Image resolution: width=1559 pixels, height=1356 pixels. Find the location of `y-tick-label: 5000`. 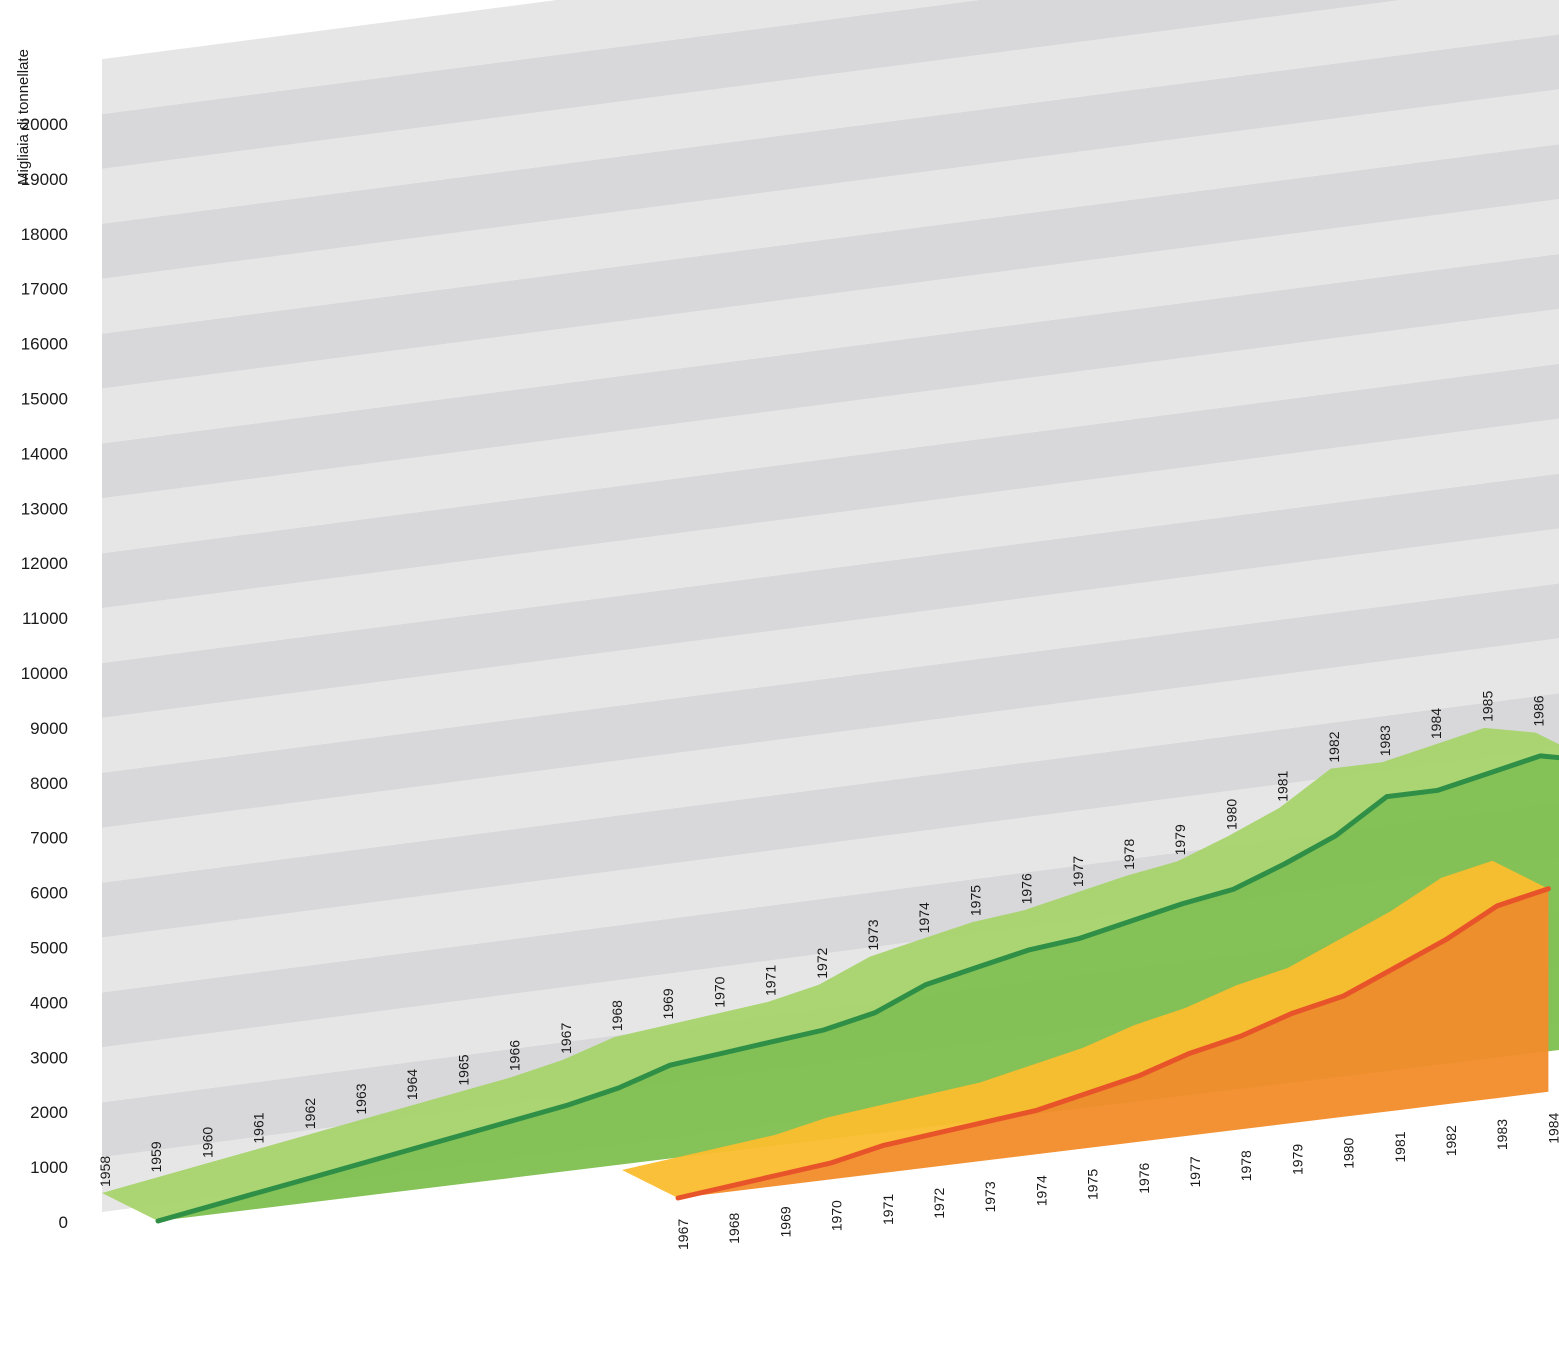

y-tick-label: 5000 is located at coordinates (49, 948).